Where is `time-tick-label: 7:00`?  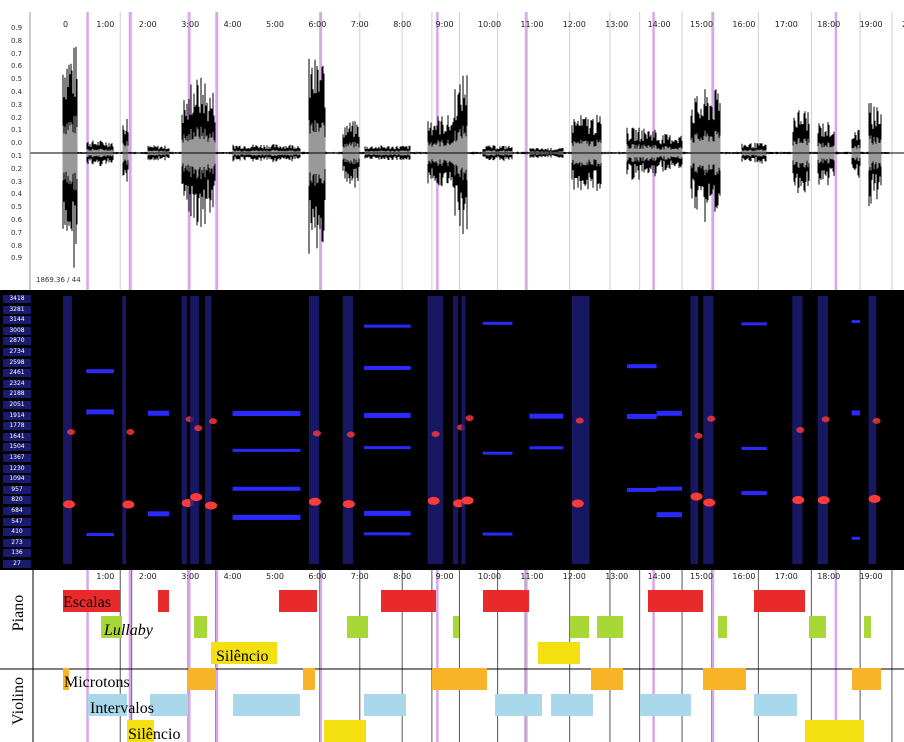 time-tick-label: 7:00 is located at coordinates (359, 24).